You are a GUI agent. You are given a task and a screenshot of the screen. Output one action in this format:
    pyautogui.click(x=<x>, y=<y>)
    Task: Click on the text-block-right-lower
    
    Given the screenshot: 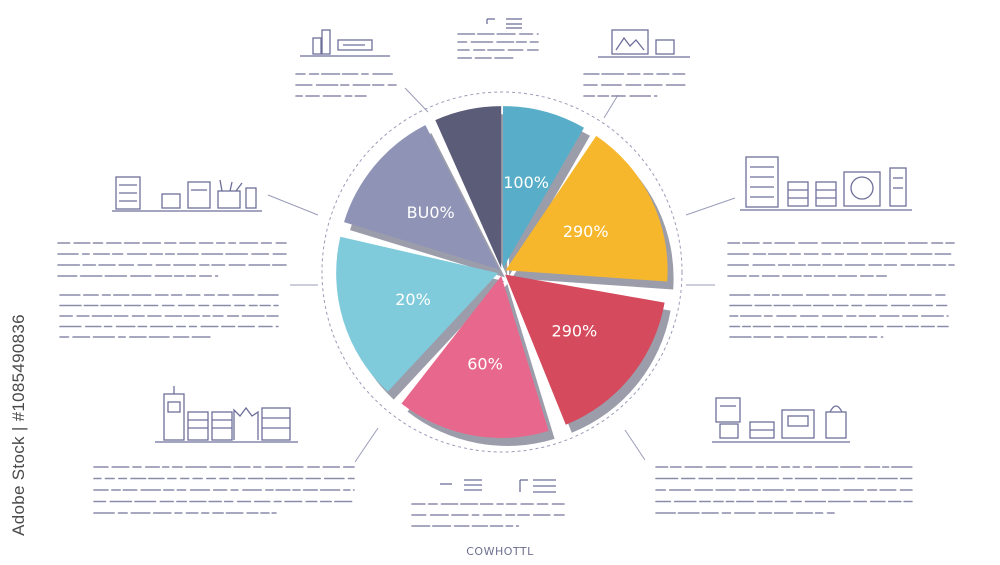 What is the action you would take?
    pyautogui.click(x=839, y=316)
    